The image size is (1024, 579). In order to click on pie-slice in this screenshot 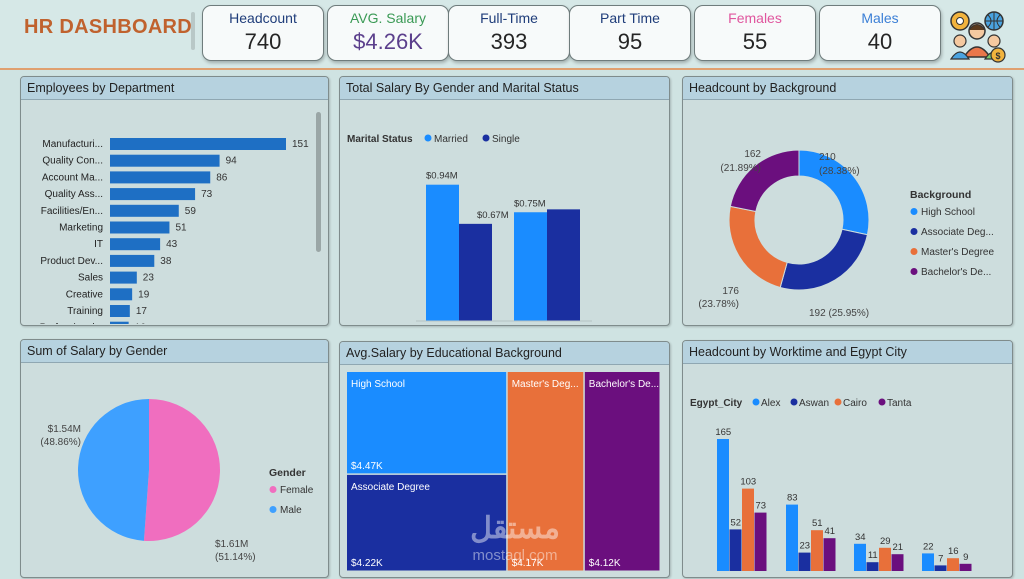, I will do `click(113, 470)`.